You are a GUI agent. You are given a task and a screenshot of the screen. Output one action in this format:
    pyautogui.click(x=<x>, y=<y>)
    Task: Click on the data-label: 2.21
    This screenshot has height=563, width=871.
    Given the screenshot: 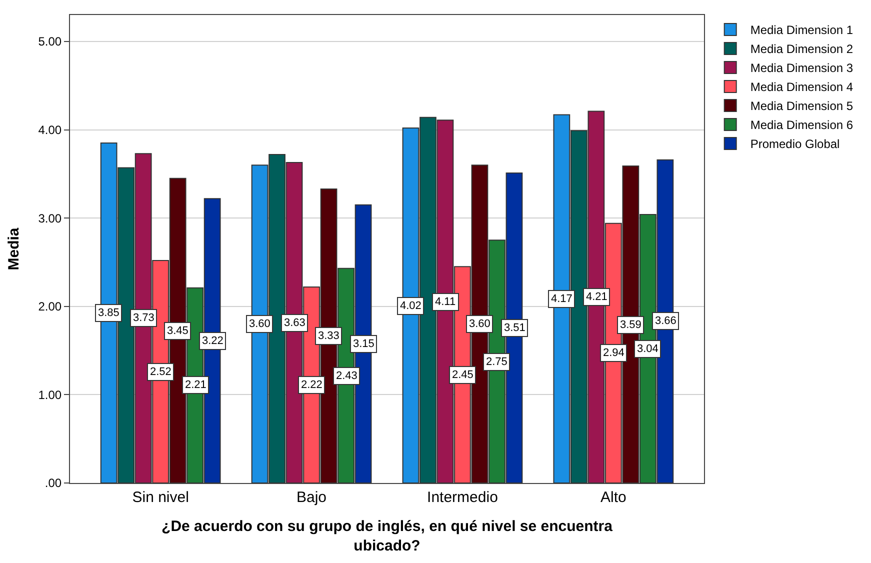 What is the action you would take?
    pyautogui.click(x=195, y=385)
    